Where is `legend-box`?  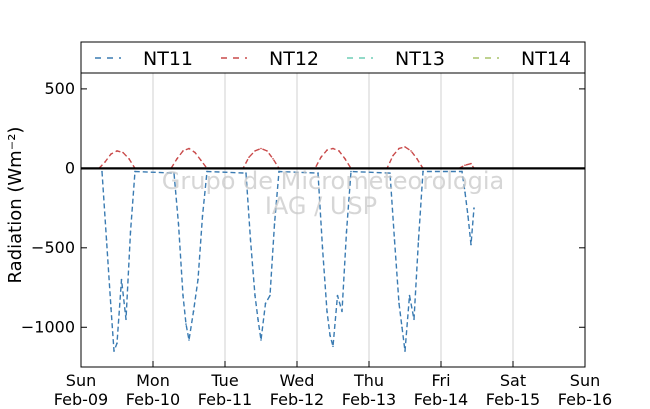 legend-box is located at coordinates (333, 57).